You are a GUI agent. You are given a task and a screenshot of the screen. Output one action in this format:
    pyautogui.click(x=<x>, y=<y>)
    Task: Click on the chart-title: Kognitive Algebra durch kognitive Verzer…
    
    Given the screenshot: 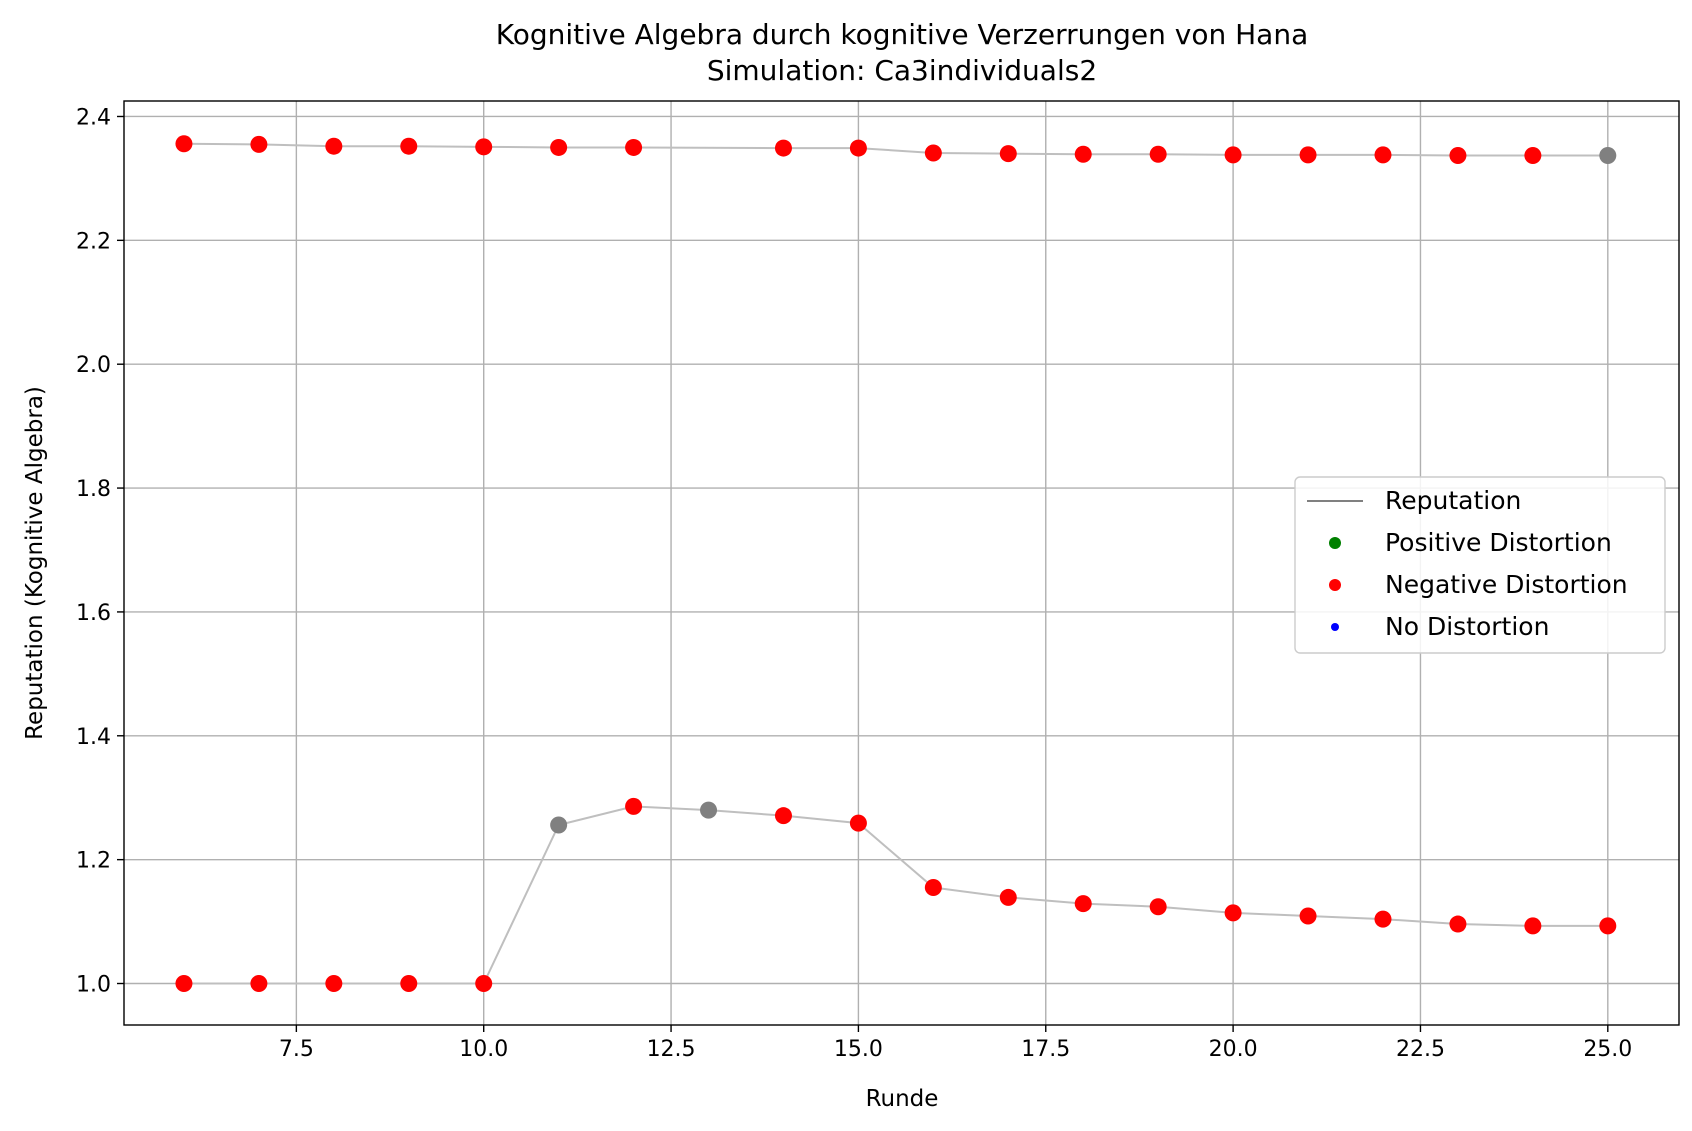 What is the action you would take?
    pyautogui.click(x=902, y=34)
    